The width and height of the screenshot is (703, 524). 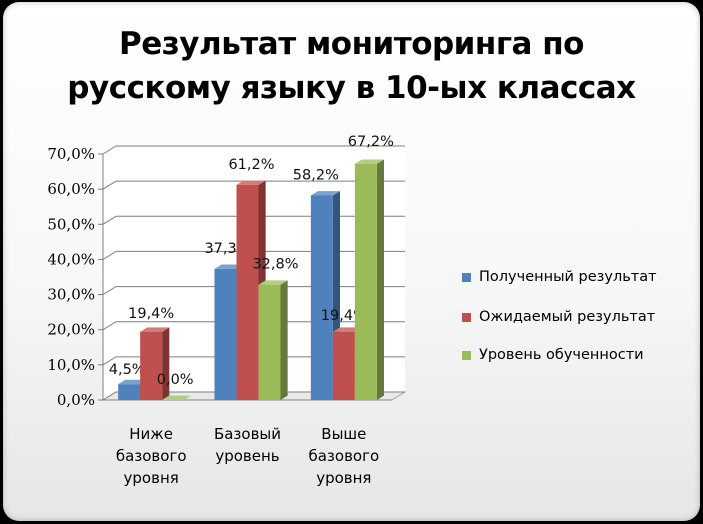 What do you see at coordinates (351, 88) in the screenshot?
I see `chart-title-line-2: русскому языку в 10-ых классах` at bounding box center [351, 88].